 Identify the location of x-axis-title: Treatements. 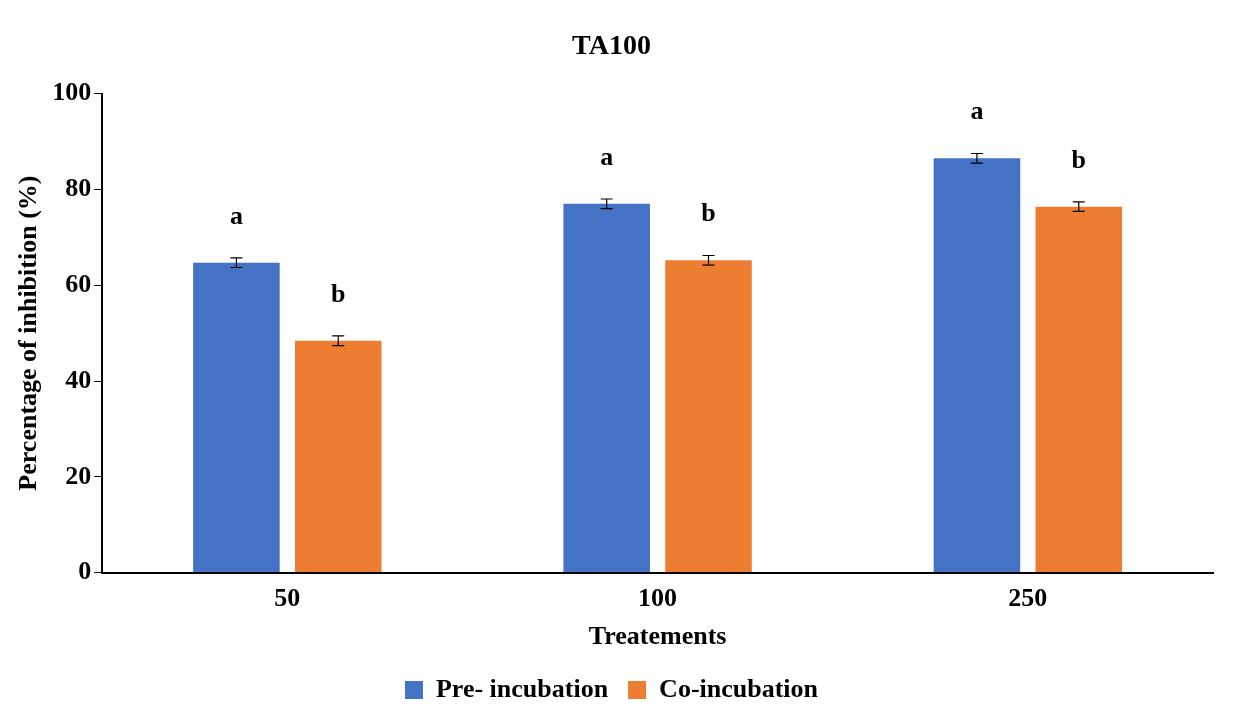
(657, 636).